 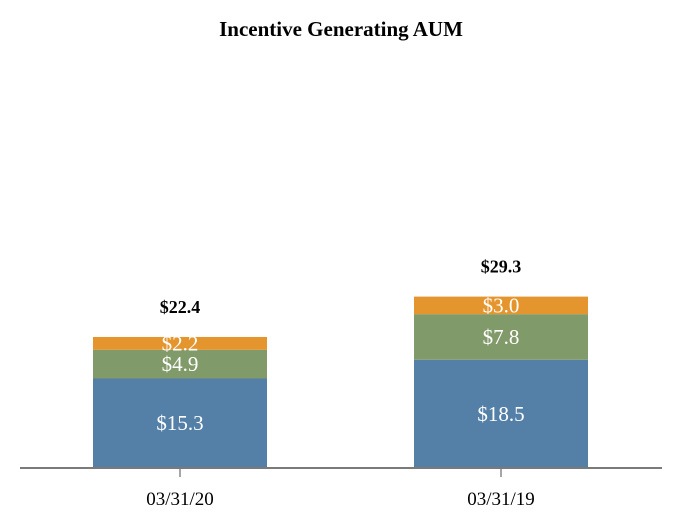 What do you see at coordinates (180, 307) in the screenshot?
I see `total-label: $22.4` at bounding box center [180, 307].